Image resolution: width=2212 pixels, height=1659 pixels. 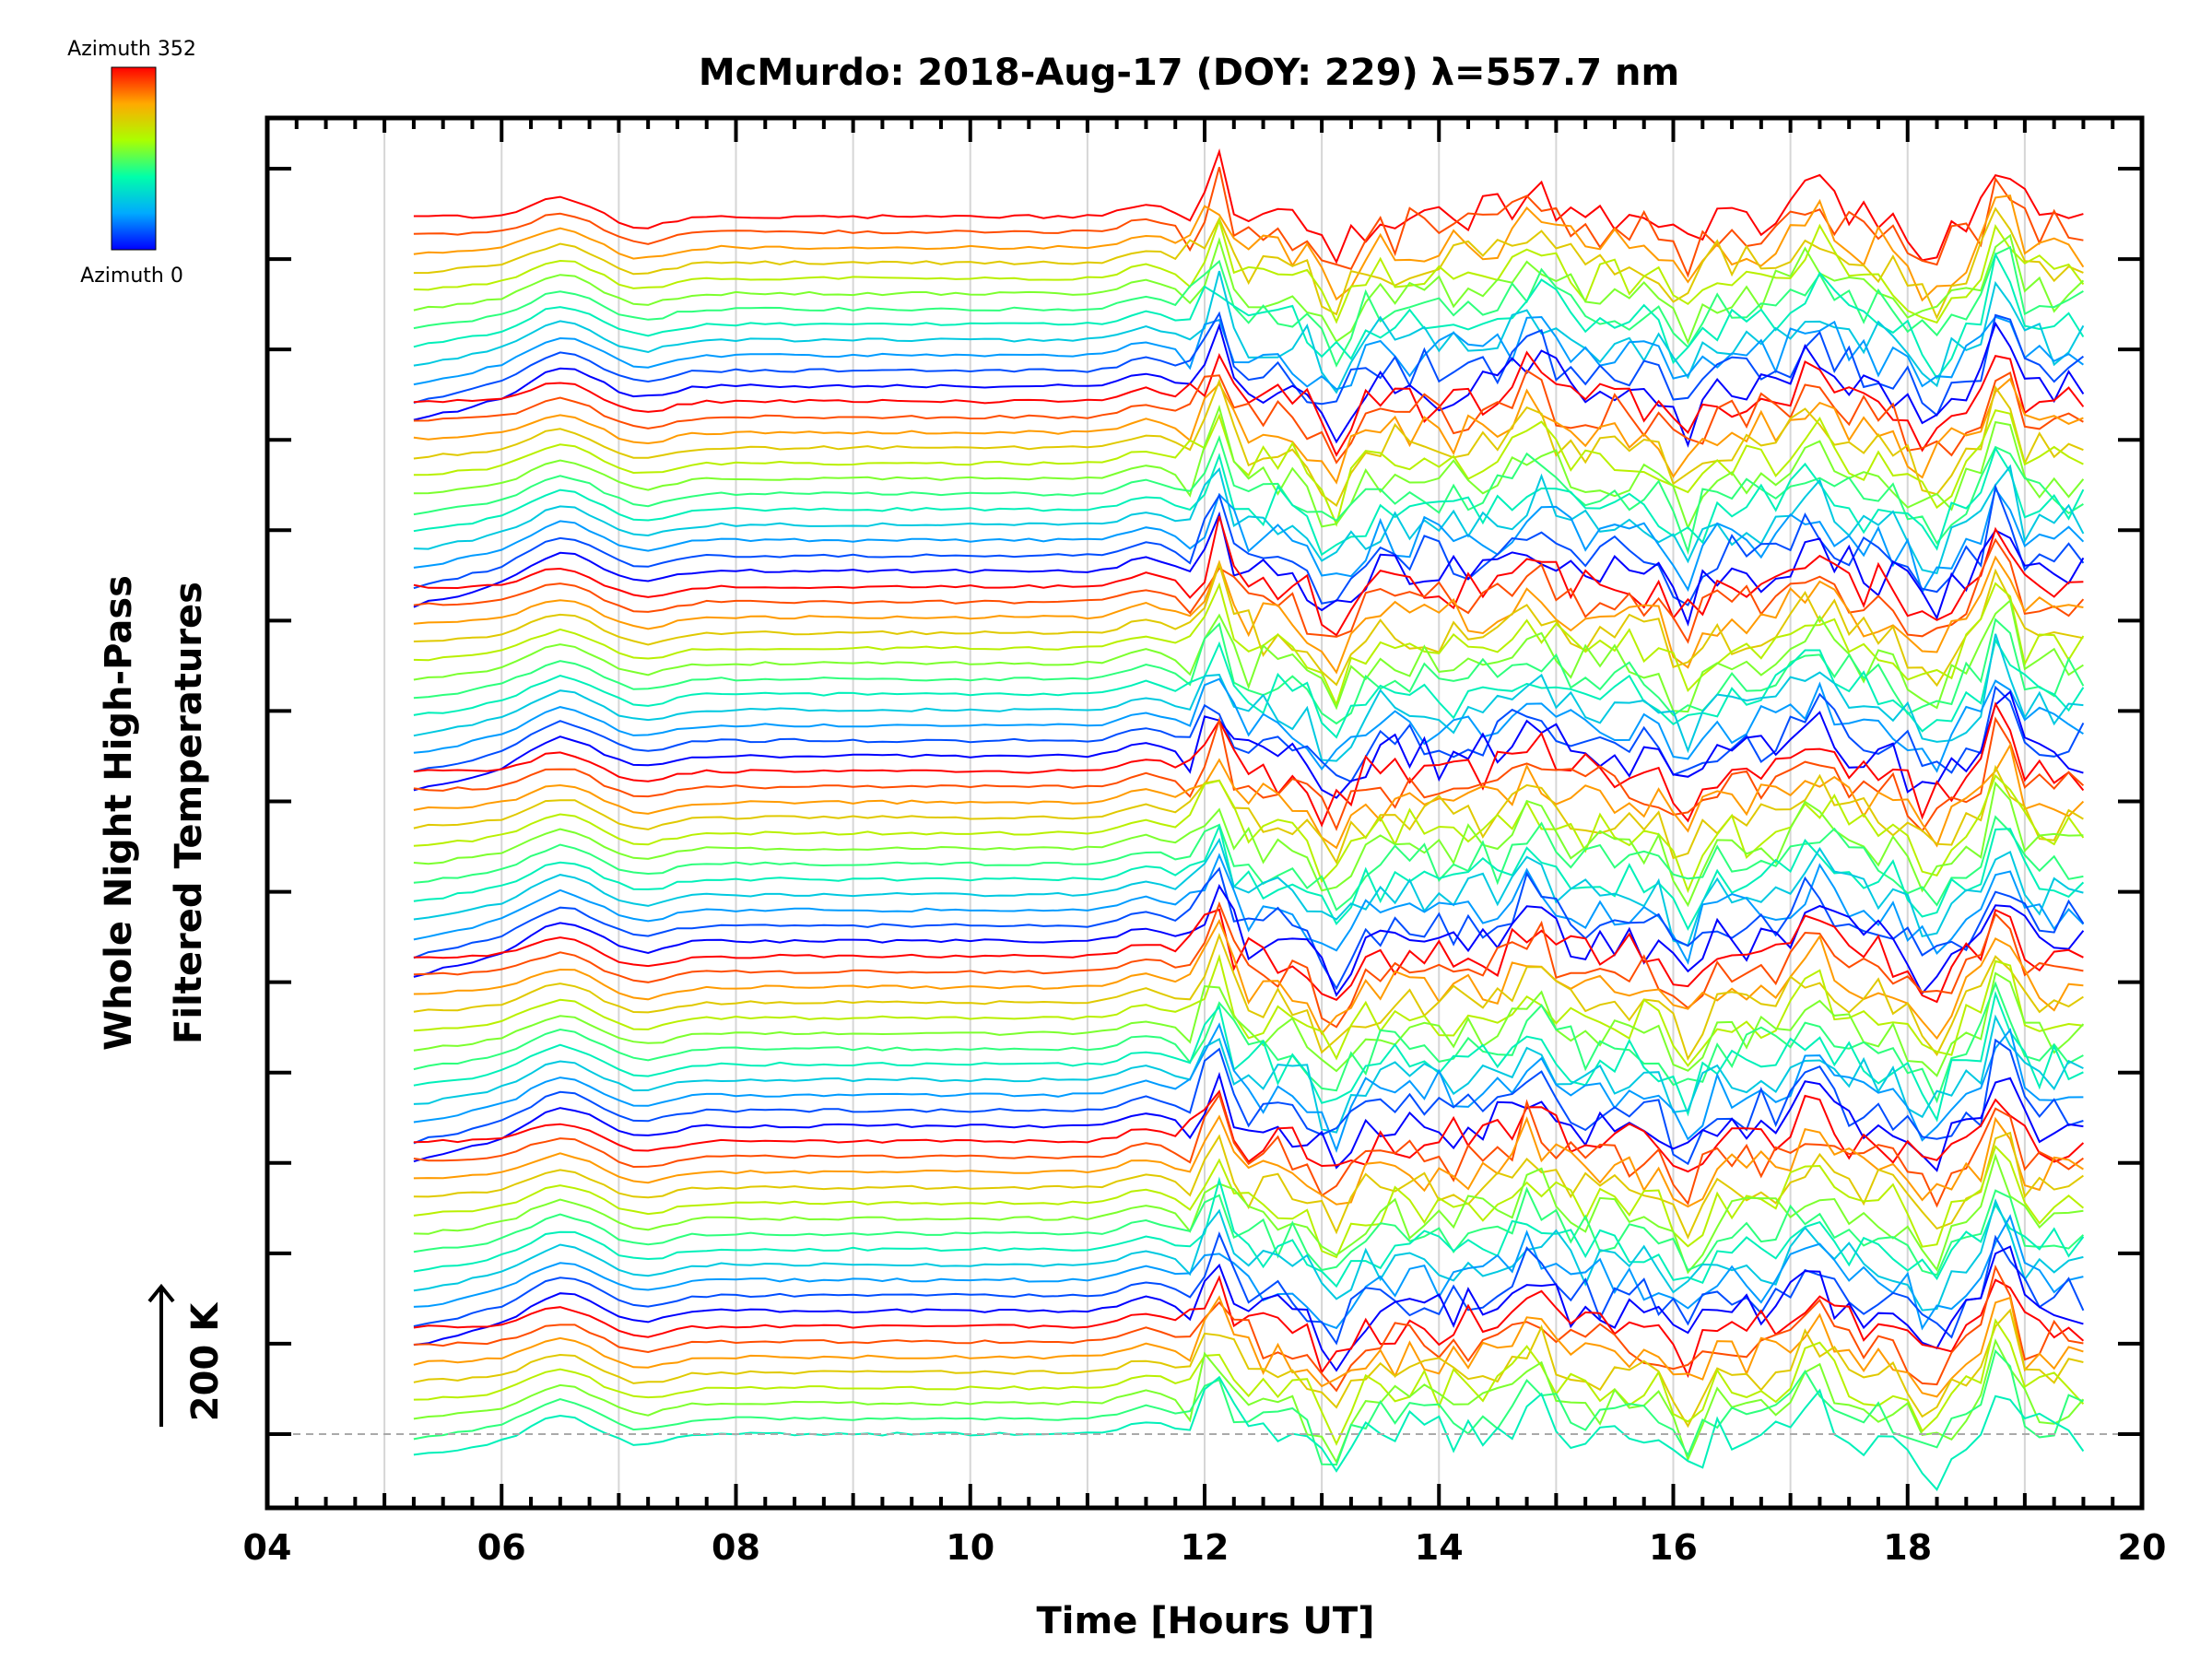 I want to click on x-tick-label: 08, so click(x=736, y=1547).